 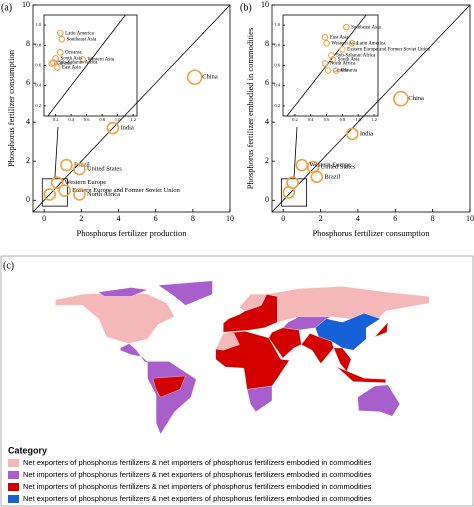 What do you see at coordinates (71, 59) in the screenshot?
I see `point-label: South Asia` at bounding box center [71, 59].